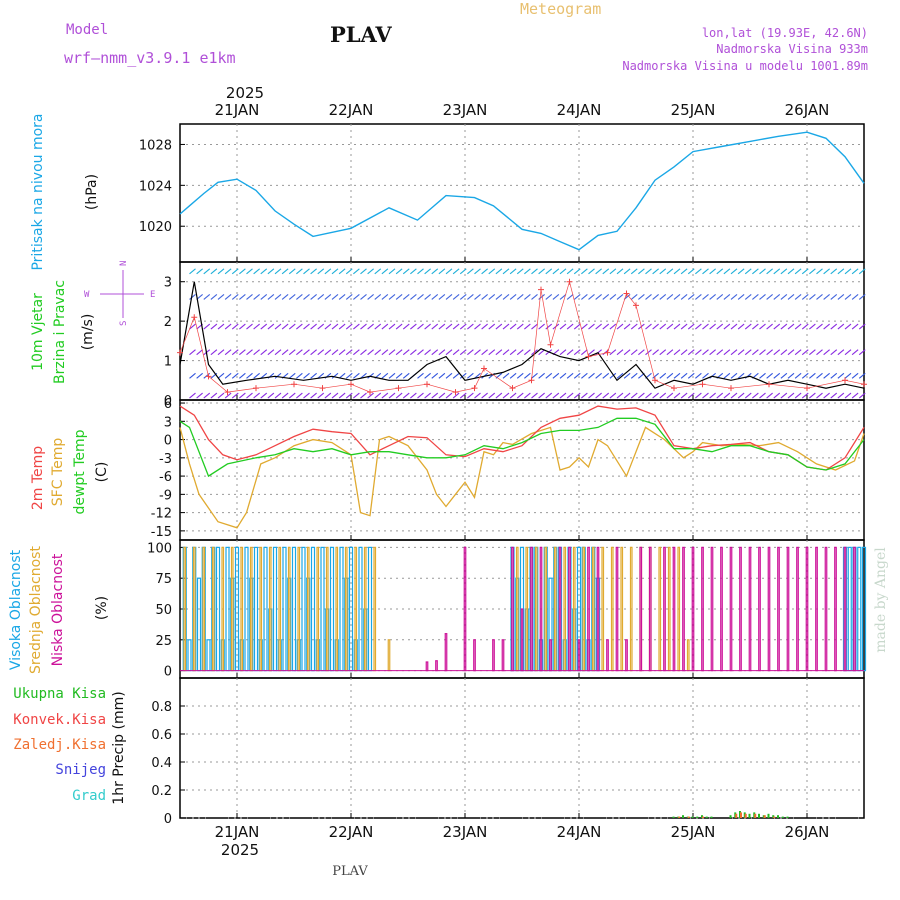 This screenshot has width=900, height=900. What do you see at coordinates (240, 850) in the screenshot?
I see `year-label-bottom: 2025` at bounding box center [240, 850].